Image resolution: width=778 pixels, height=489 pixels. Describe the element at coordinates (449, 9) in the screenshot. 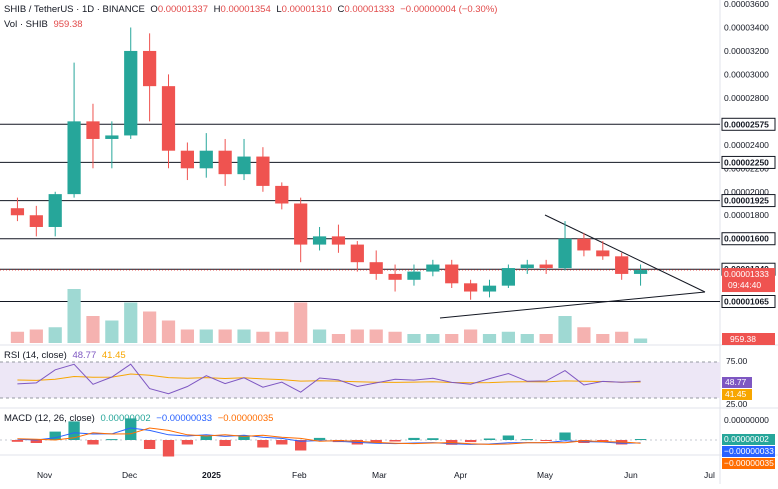

I see `ohlc-change: −0.00000004 (−0.30%)` at that location.